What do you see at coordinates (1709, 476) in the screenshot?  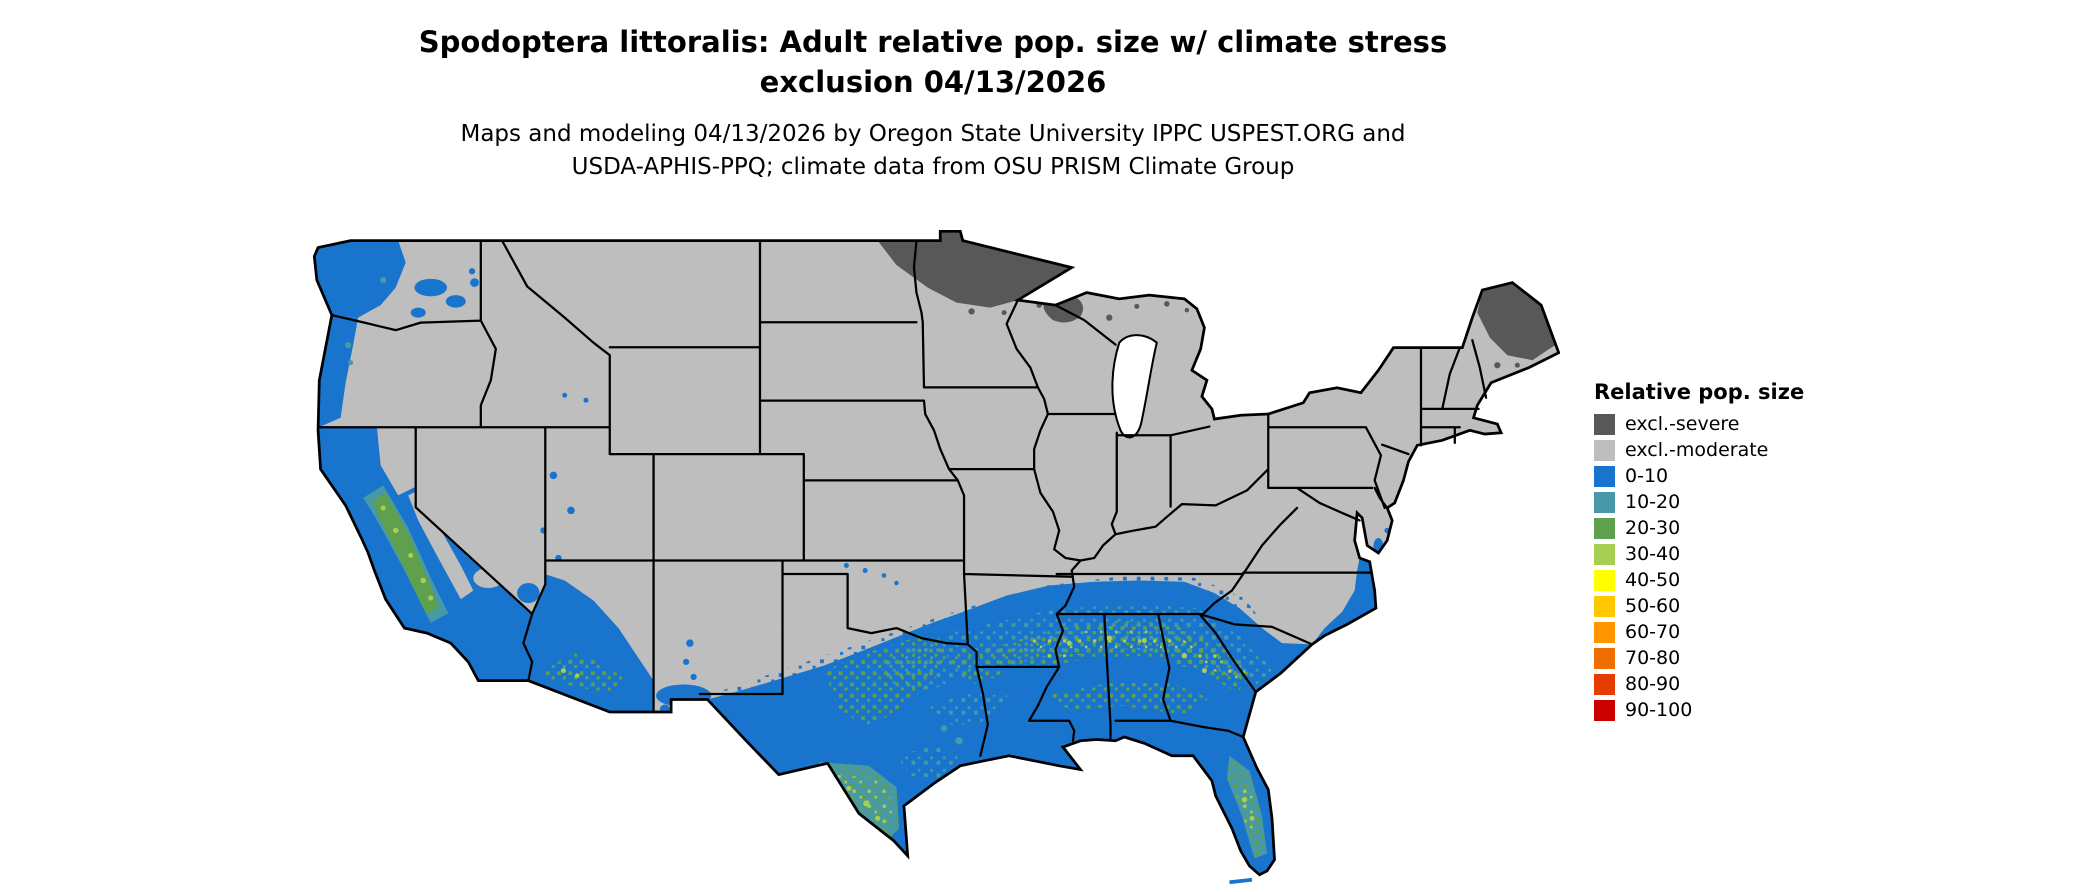 I see `legend-item: 0-10` at bounding box center [1709, 476].